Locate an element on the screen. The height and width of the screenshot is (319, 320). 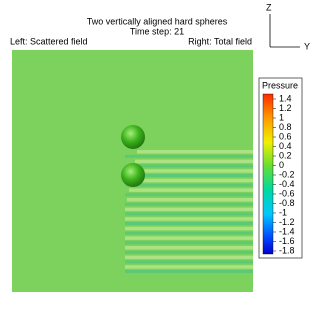
legend-label: 1 is located at coordinates (281, 117).